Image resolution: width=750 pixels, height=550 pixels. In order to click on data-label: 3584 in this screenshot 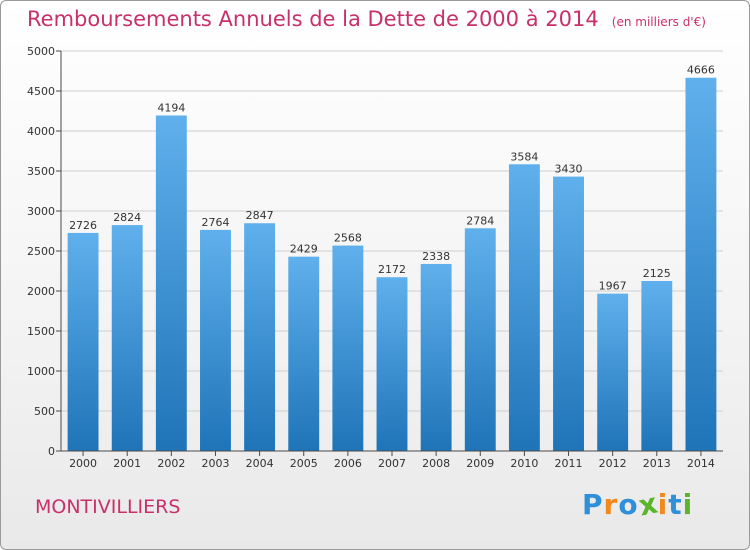, I will do `click(524, 156)`.